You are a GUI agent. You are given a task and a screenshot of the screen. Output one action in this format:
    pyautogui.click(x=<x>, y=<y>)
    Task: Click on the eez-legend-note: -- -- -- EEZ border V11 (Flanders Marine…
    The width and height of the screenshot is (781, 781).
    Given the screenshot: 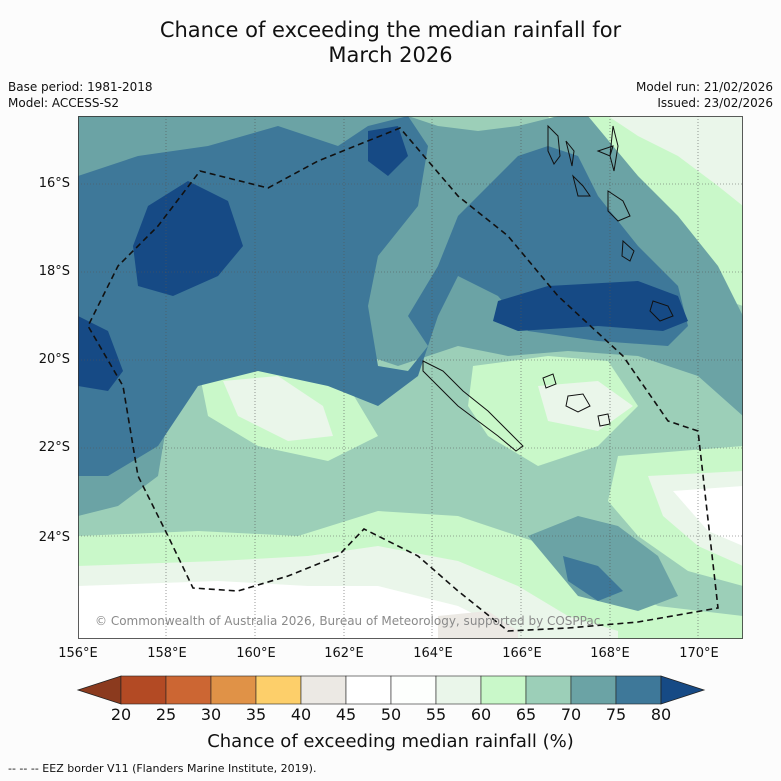 What is the action you would take?
    pyautogui.click(x=162, y=768)
    